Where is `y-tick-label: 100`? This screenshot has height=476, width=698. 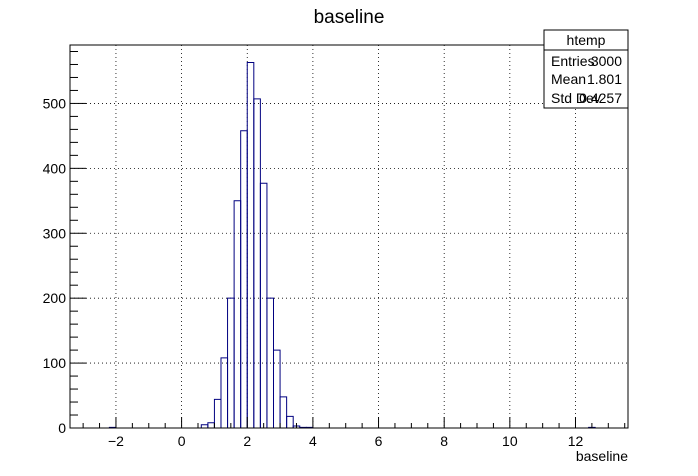
y-tick-label: 100 is located at coordinates (55, 363).